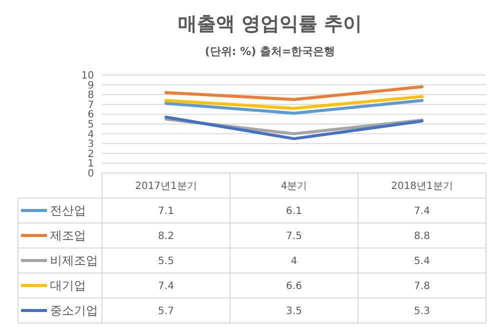  Describe the element at coordinates (68, 285) in the screenshot. I see `legend-label: 대기업` at that location.